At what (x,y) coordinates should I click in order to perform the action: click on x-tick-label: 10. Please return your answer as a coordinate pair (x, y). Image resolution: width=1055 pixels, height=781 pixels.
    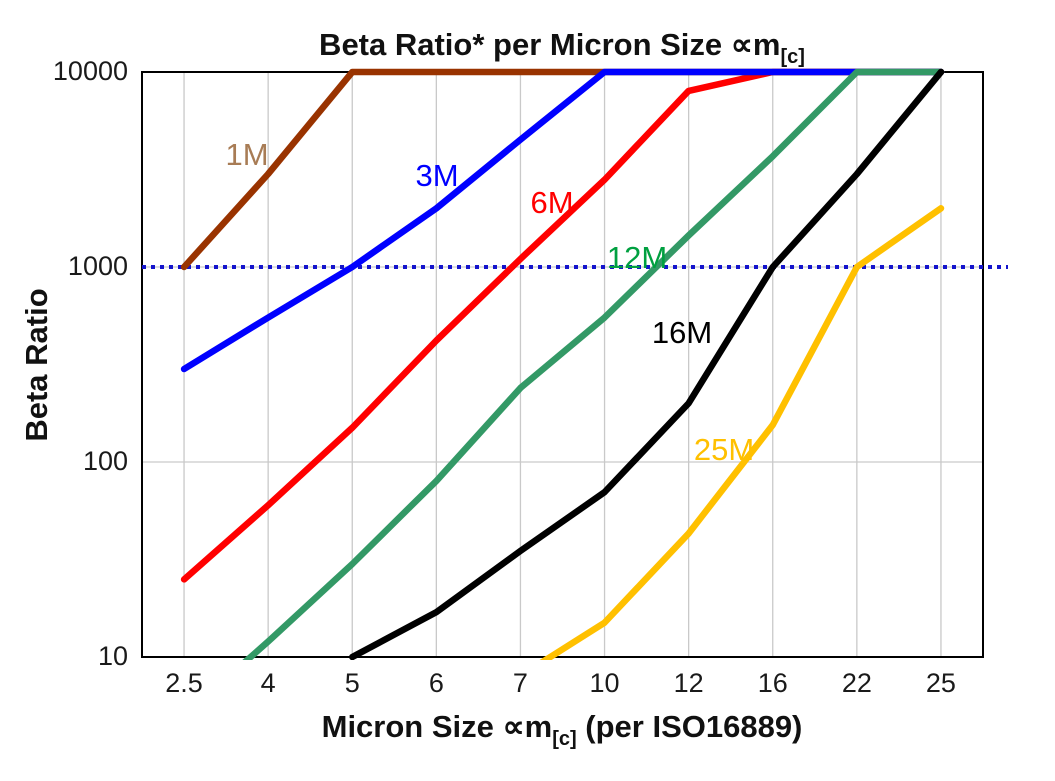
    Looking at the image, I should click on (604, 683).